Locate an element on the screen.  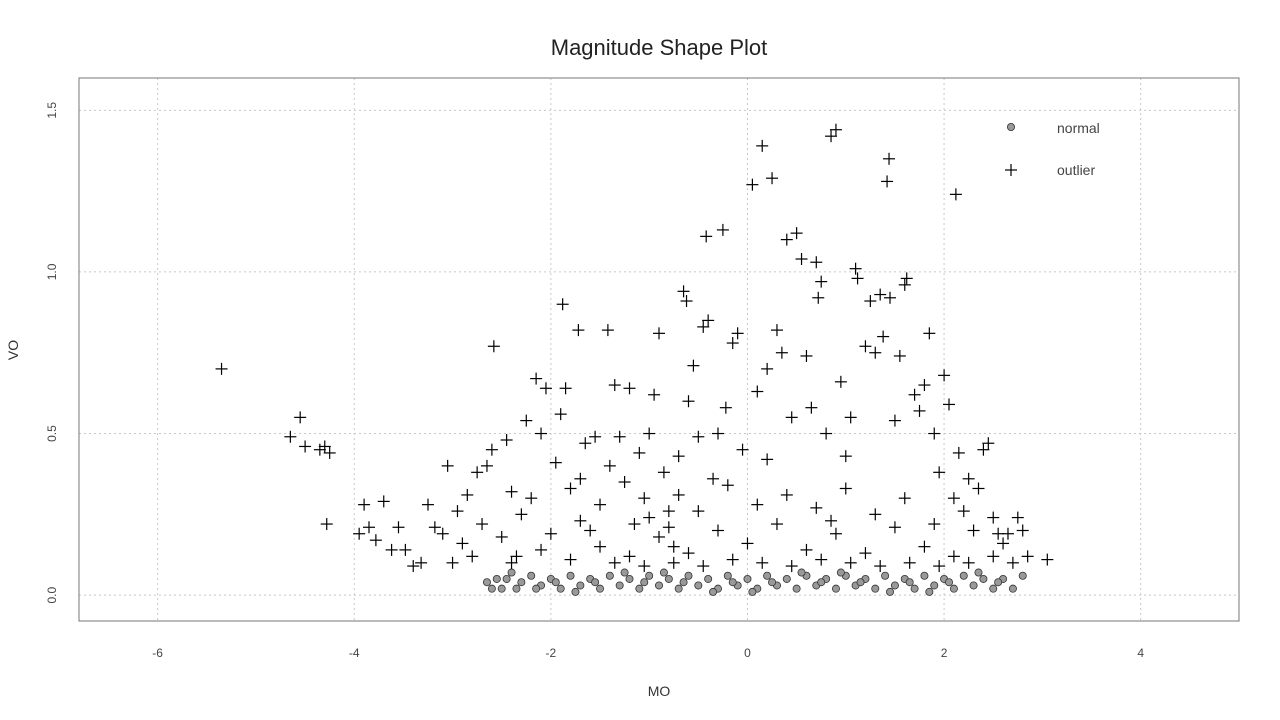
y-tick-label: 1.0 is located at coordinates (52, 271).